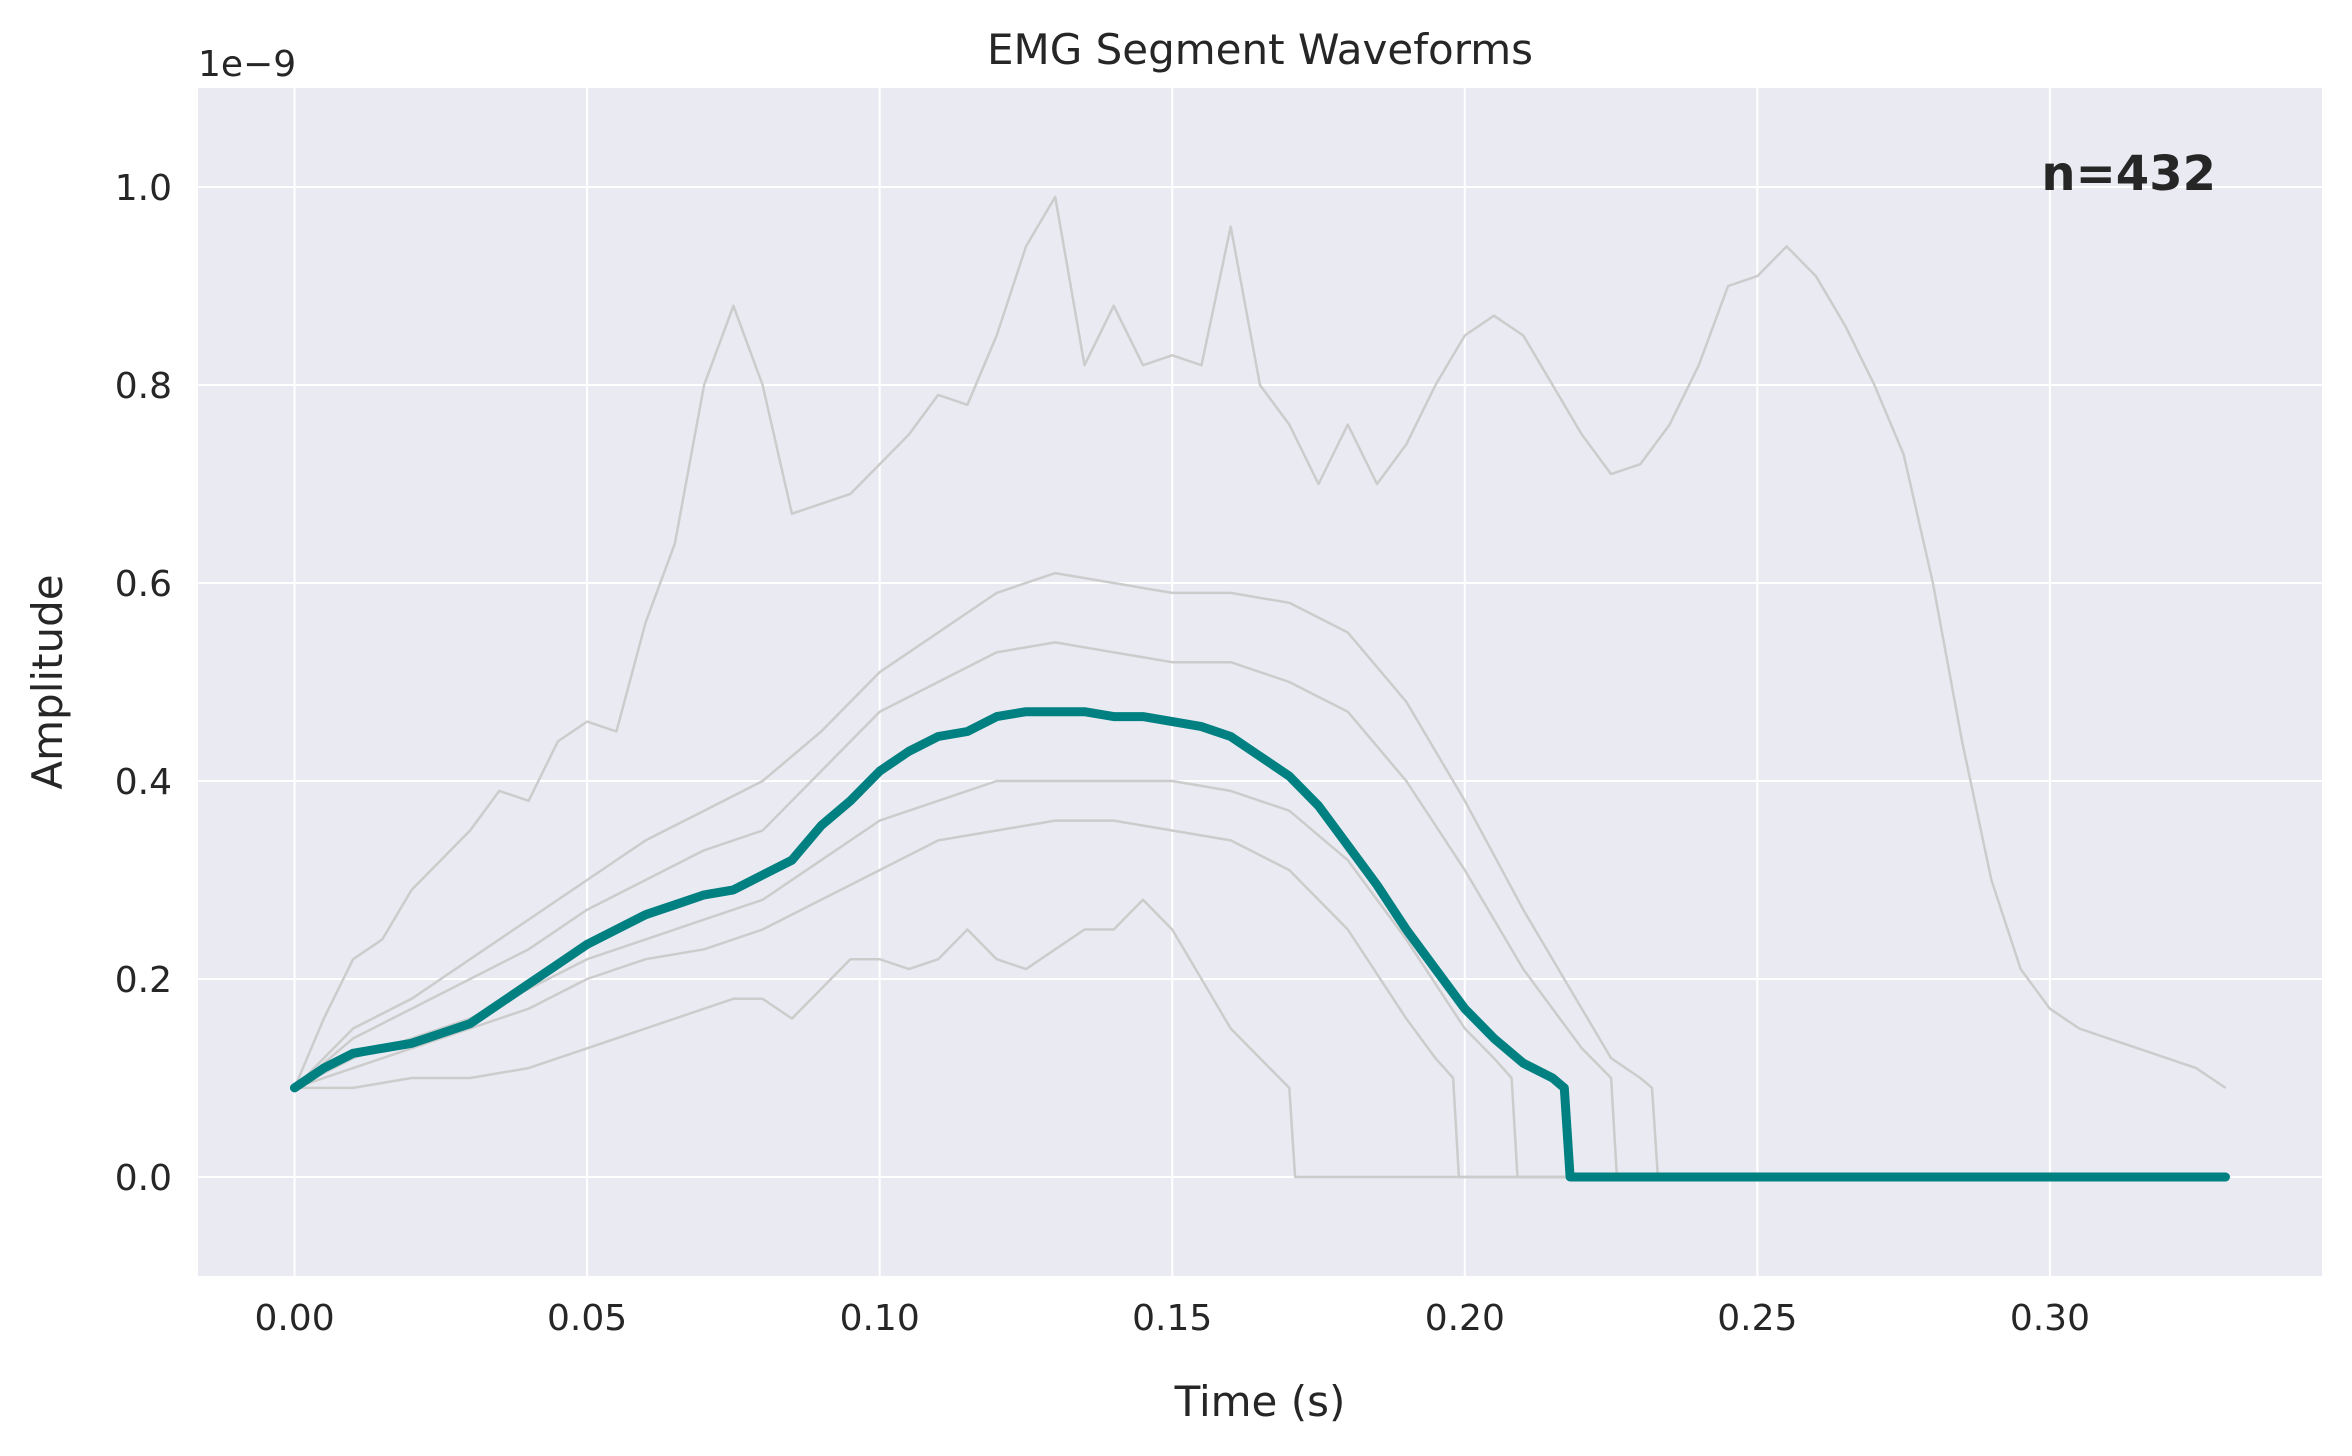 The width and height of the screenshot is (2352, 1456). Describe the element at coordinates (1757, 1318) in the screenshot. I see `x-tick-label: 0.25` at that location.